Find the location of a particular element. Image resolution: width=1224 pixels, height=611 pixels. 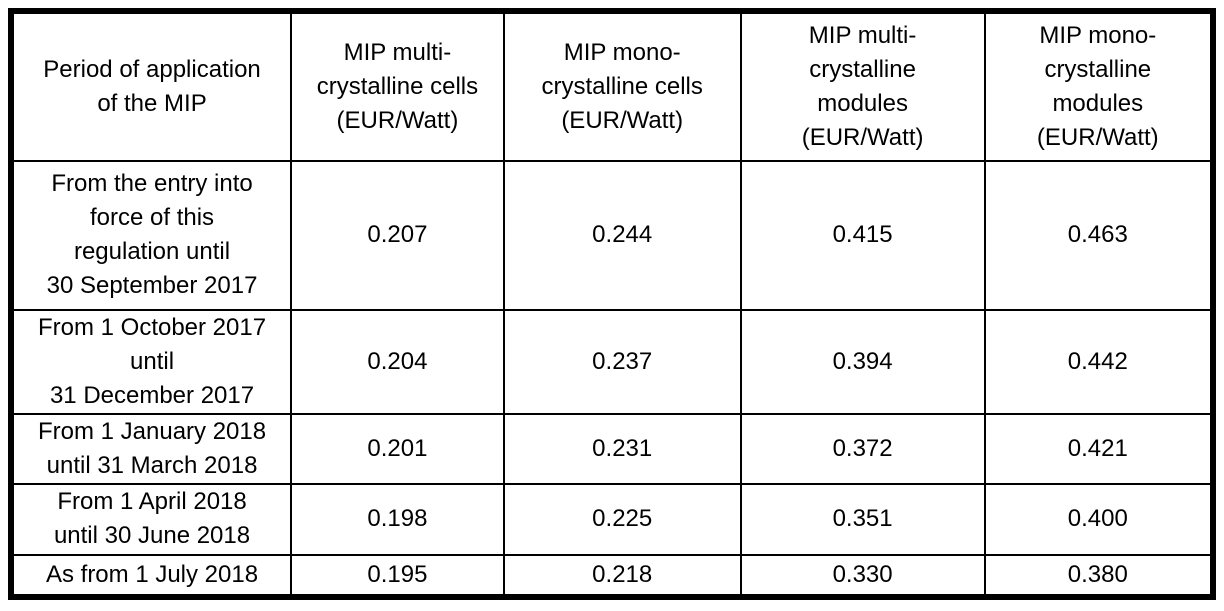

value-cell: 0.415 is located at coordinates (862, 235).